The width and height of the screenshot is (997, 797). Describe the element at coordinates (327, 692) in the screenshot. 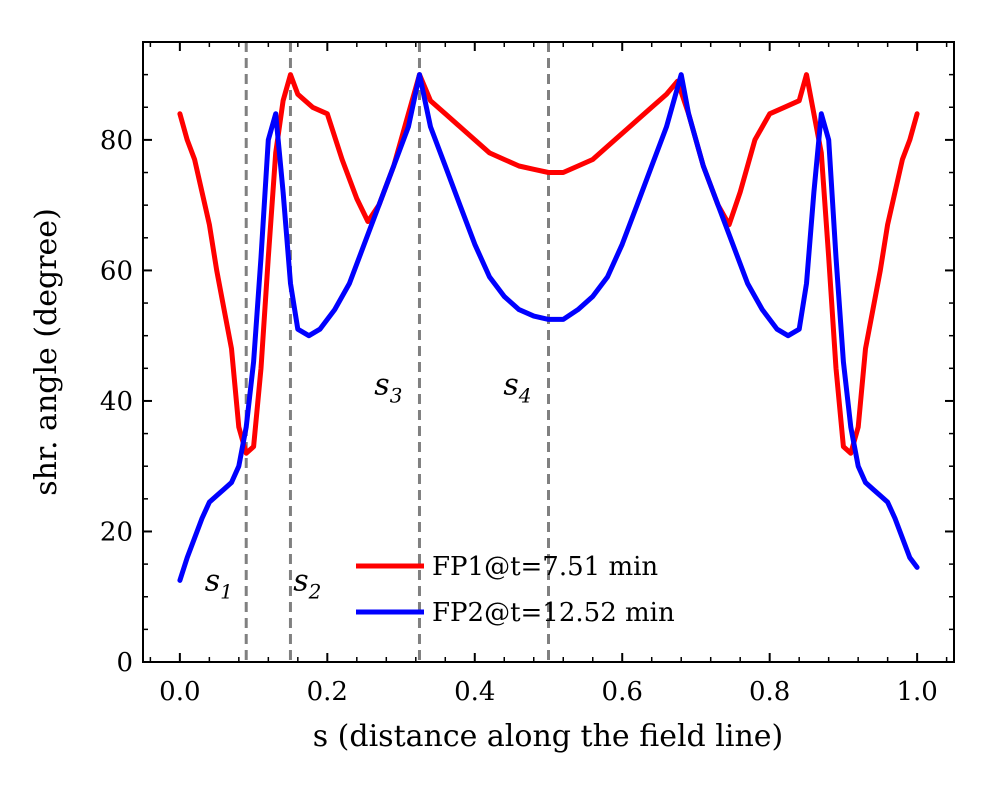

I see `x-tick-label: 0.2` at that location.